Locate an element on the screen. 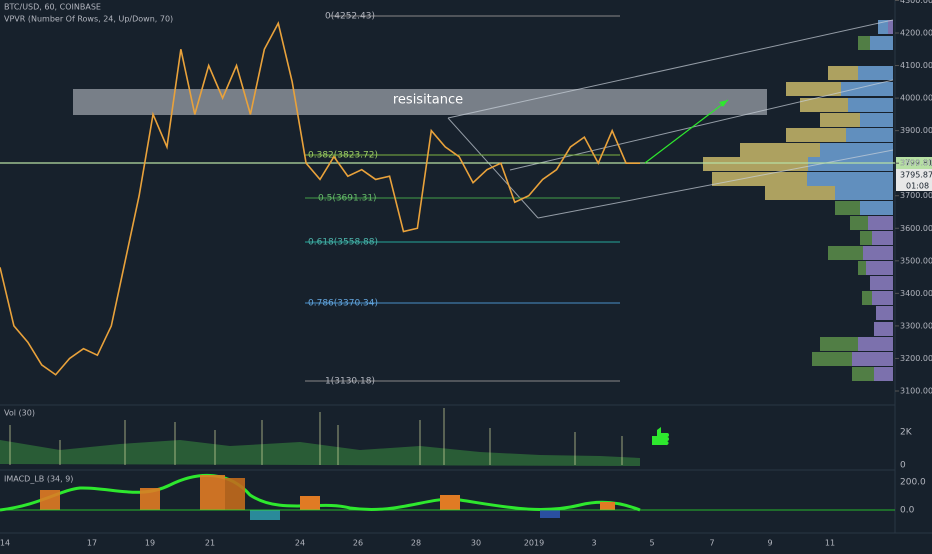 The height and width of the screenshot is (554, 932). second-price: 3795.87 is located at coordinates (916, 175).